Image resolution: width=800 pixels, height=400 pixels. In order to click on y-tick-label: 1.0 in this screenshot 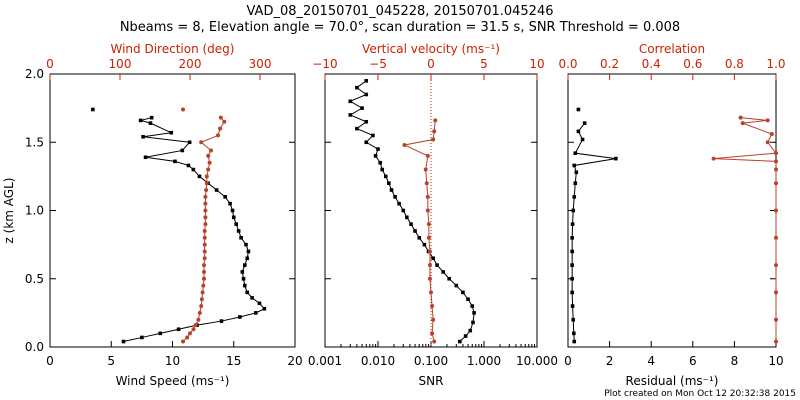, I will do `click(34, 211)`.